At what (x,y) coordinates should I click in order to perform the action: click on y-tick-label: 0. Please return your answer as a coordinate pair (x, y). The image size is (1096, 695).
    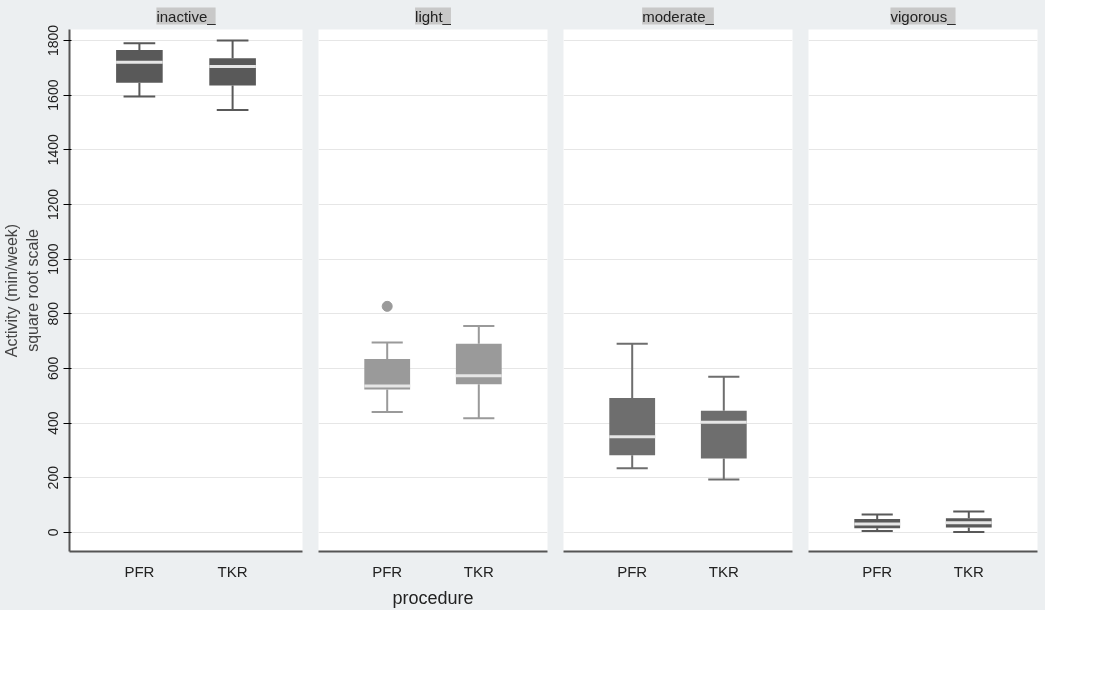
    Looking at the image, I should click on (53, 532).